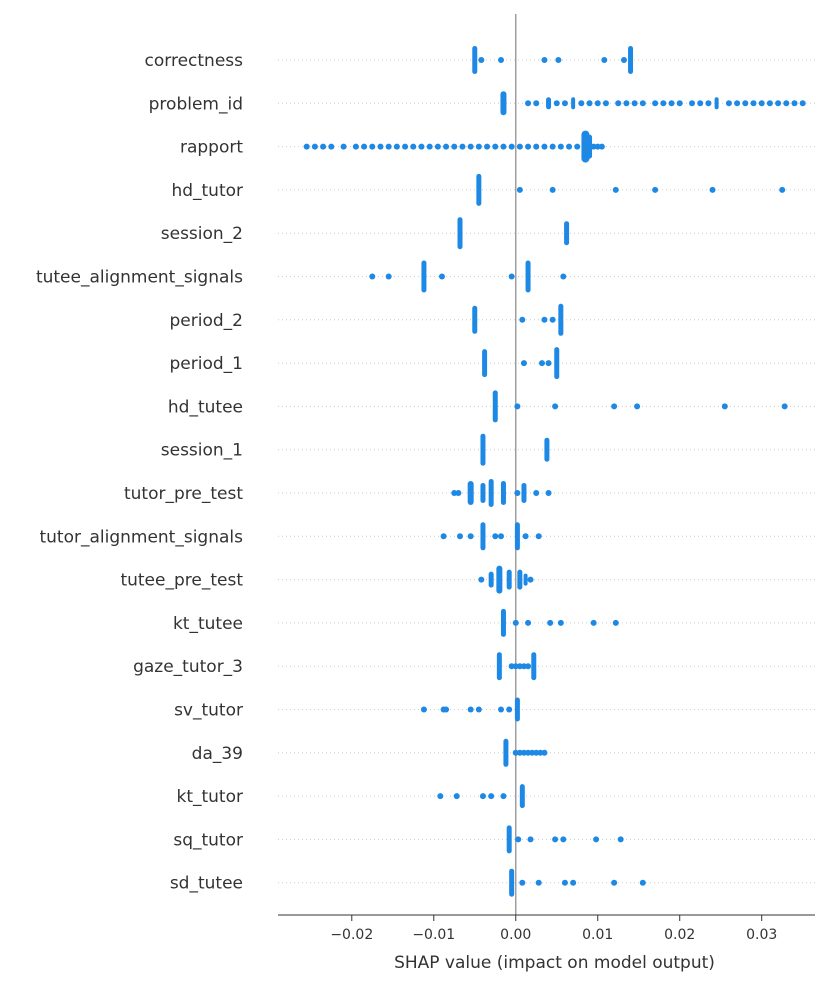 This screenshot has width=830, height=990. I want to click on x-ticks: −0.02 −0.01 0.00 0.01 0.02 0.03, so click(553, 929).